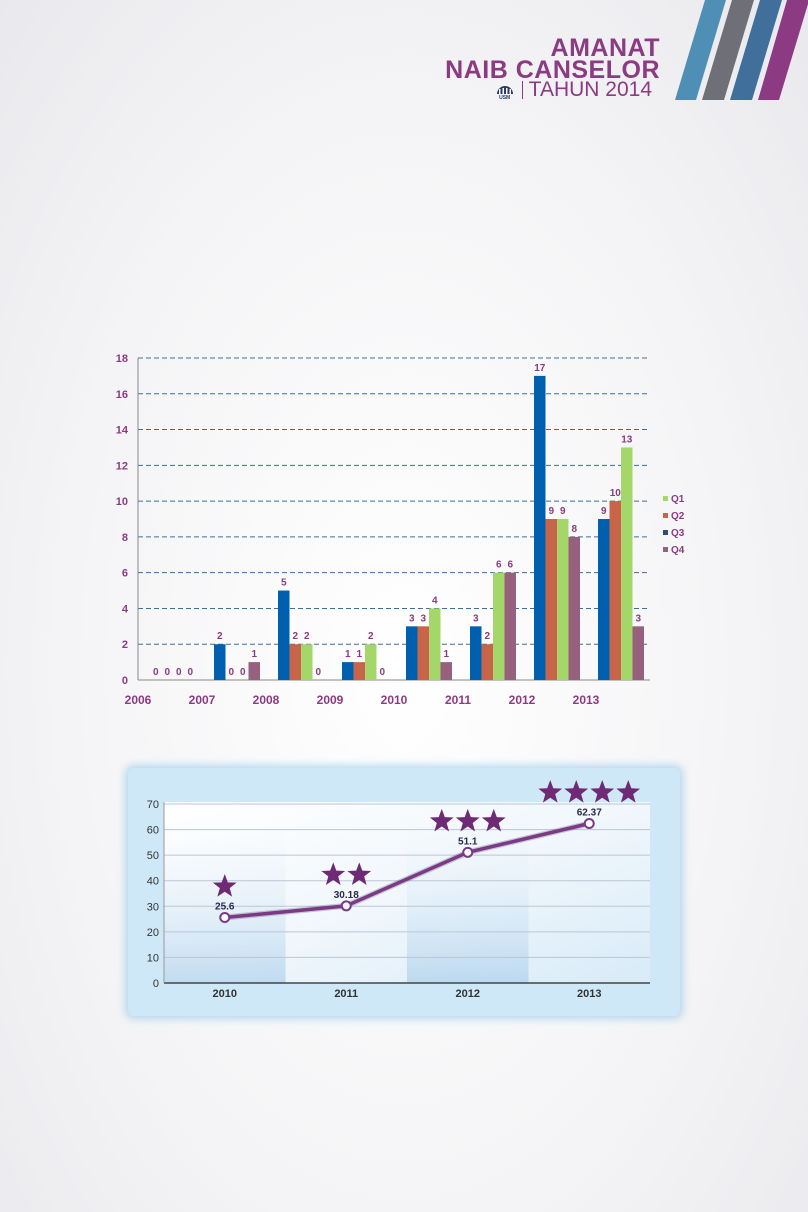 The height and width of the screenshot is (1212, 808). Describe the element at coordinates (589, 813) in the screenshot. I see `data-label: 62.37` at that location.